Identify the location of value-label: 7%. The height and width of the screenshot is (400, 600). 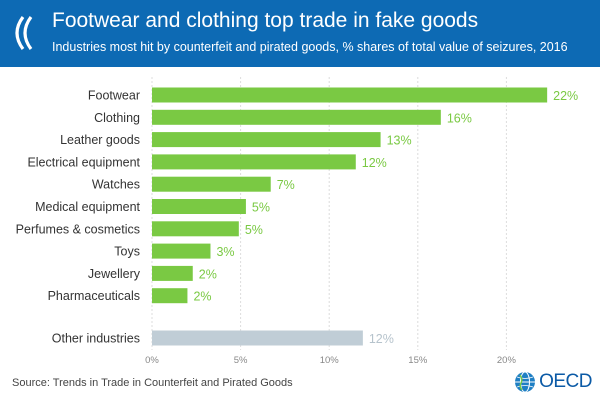
(286, 185).